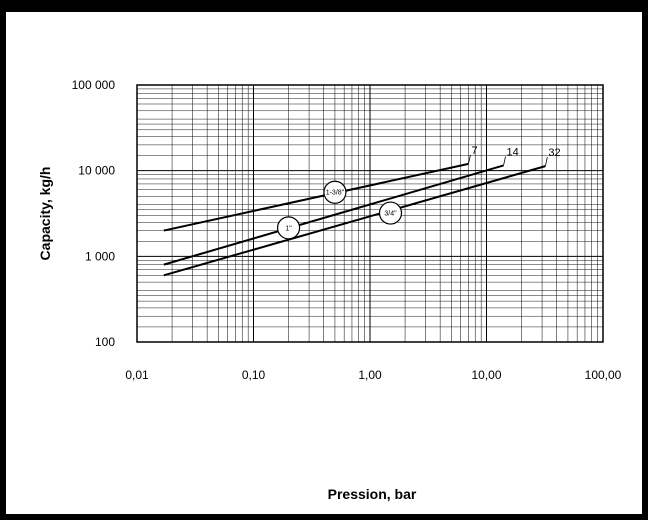 This screenshot has height=520, width=648. What do you see at coordinates (474, 151) in the screenshot?
I see `series-end-label: 7` at bounding box center [474, 151].